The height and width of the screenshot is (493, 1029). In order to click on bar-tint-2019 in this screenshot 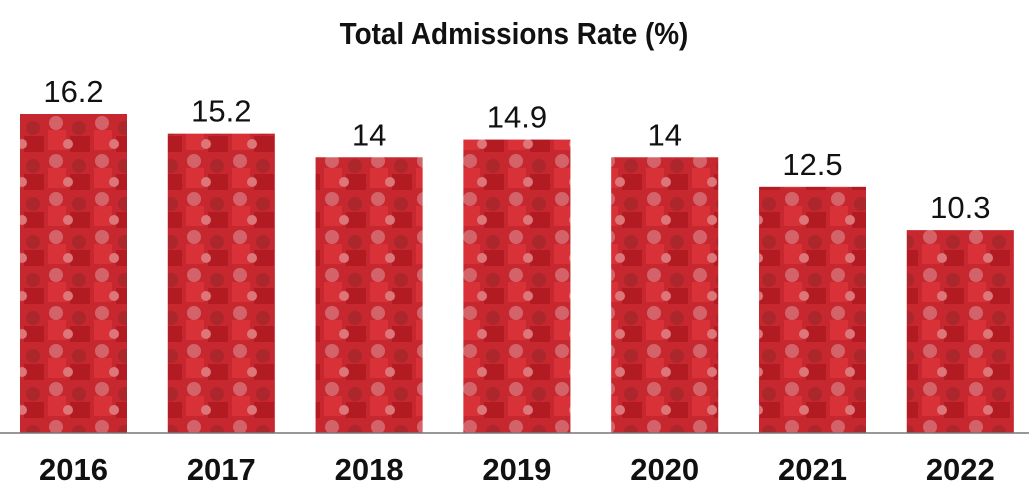, I will do `click(517, 286)`.